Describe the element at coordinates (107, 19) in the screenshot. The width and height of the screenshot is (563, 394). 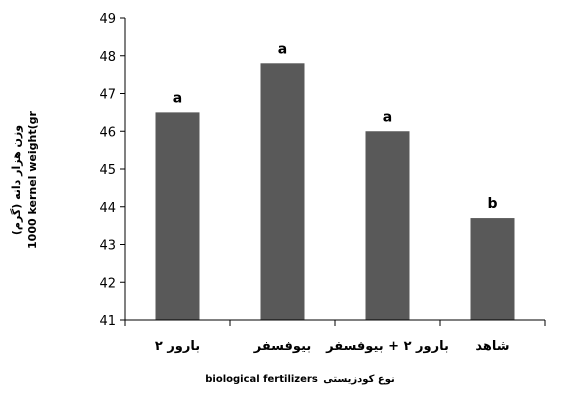
I see `y-tick-label: 49` at that location.